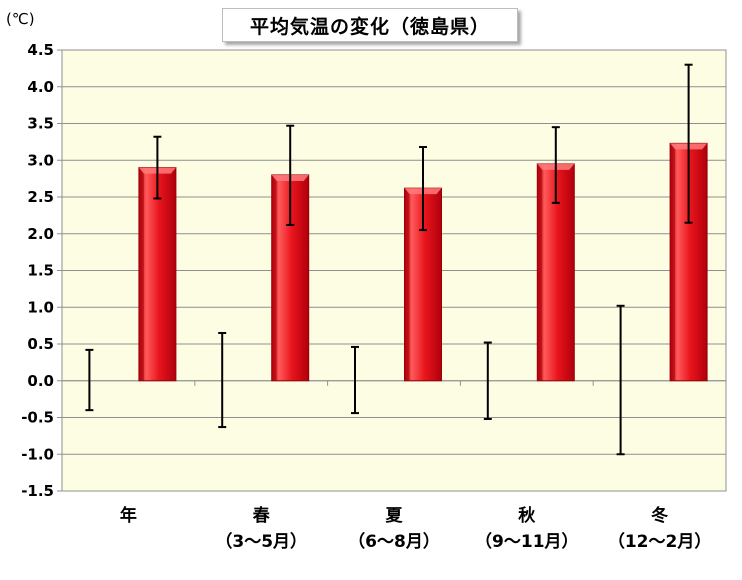 This screenshot has height=580, width=742. Describe the element at coordinates (157, 274) in the screenshot. I see `bar` at that location.